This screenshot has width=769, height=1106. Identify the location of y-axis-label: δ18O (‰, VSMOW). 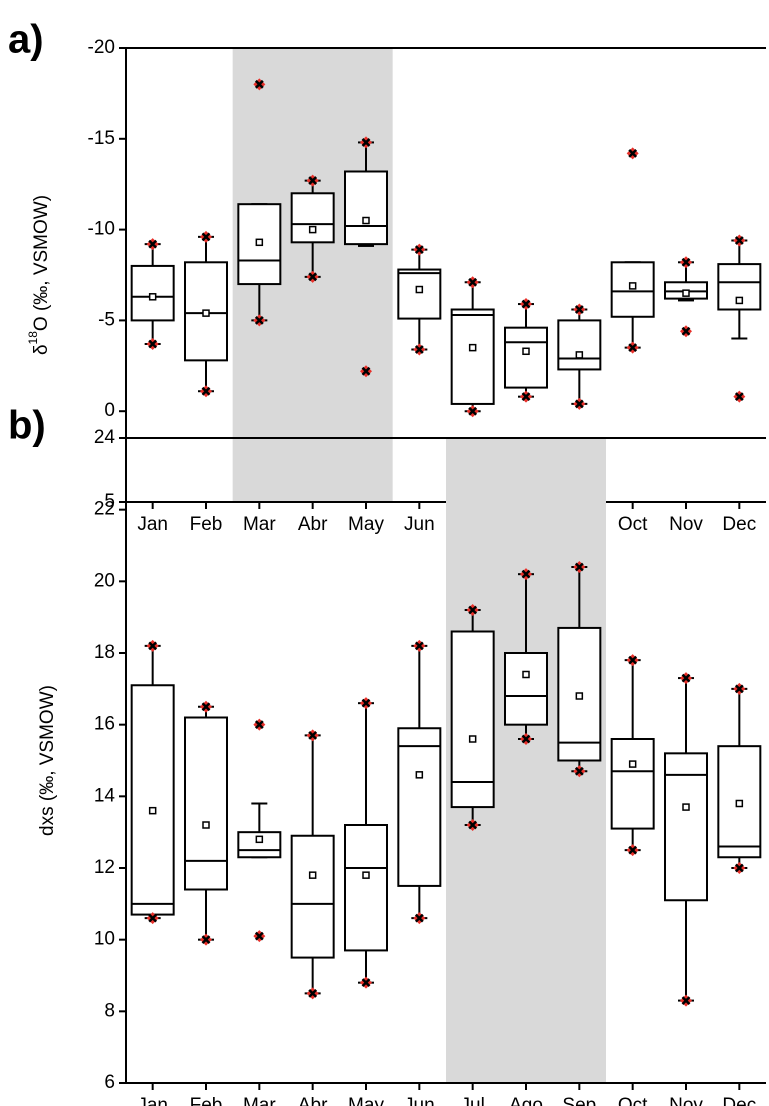
(39, 275).